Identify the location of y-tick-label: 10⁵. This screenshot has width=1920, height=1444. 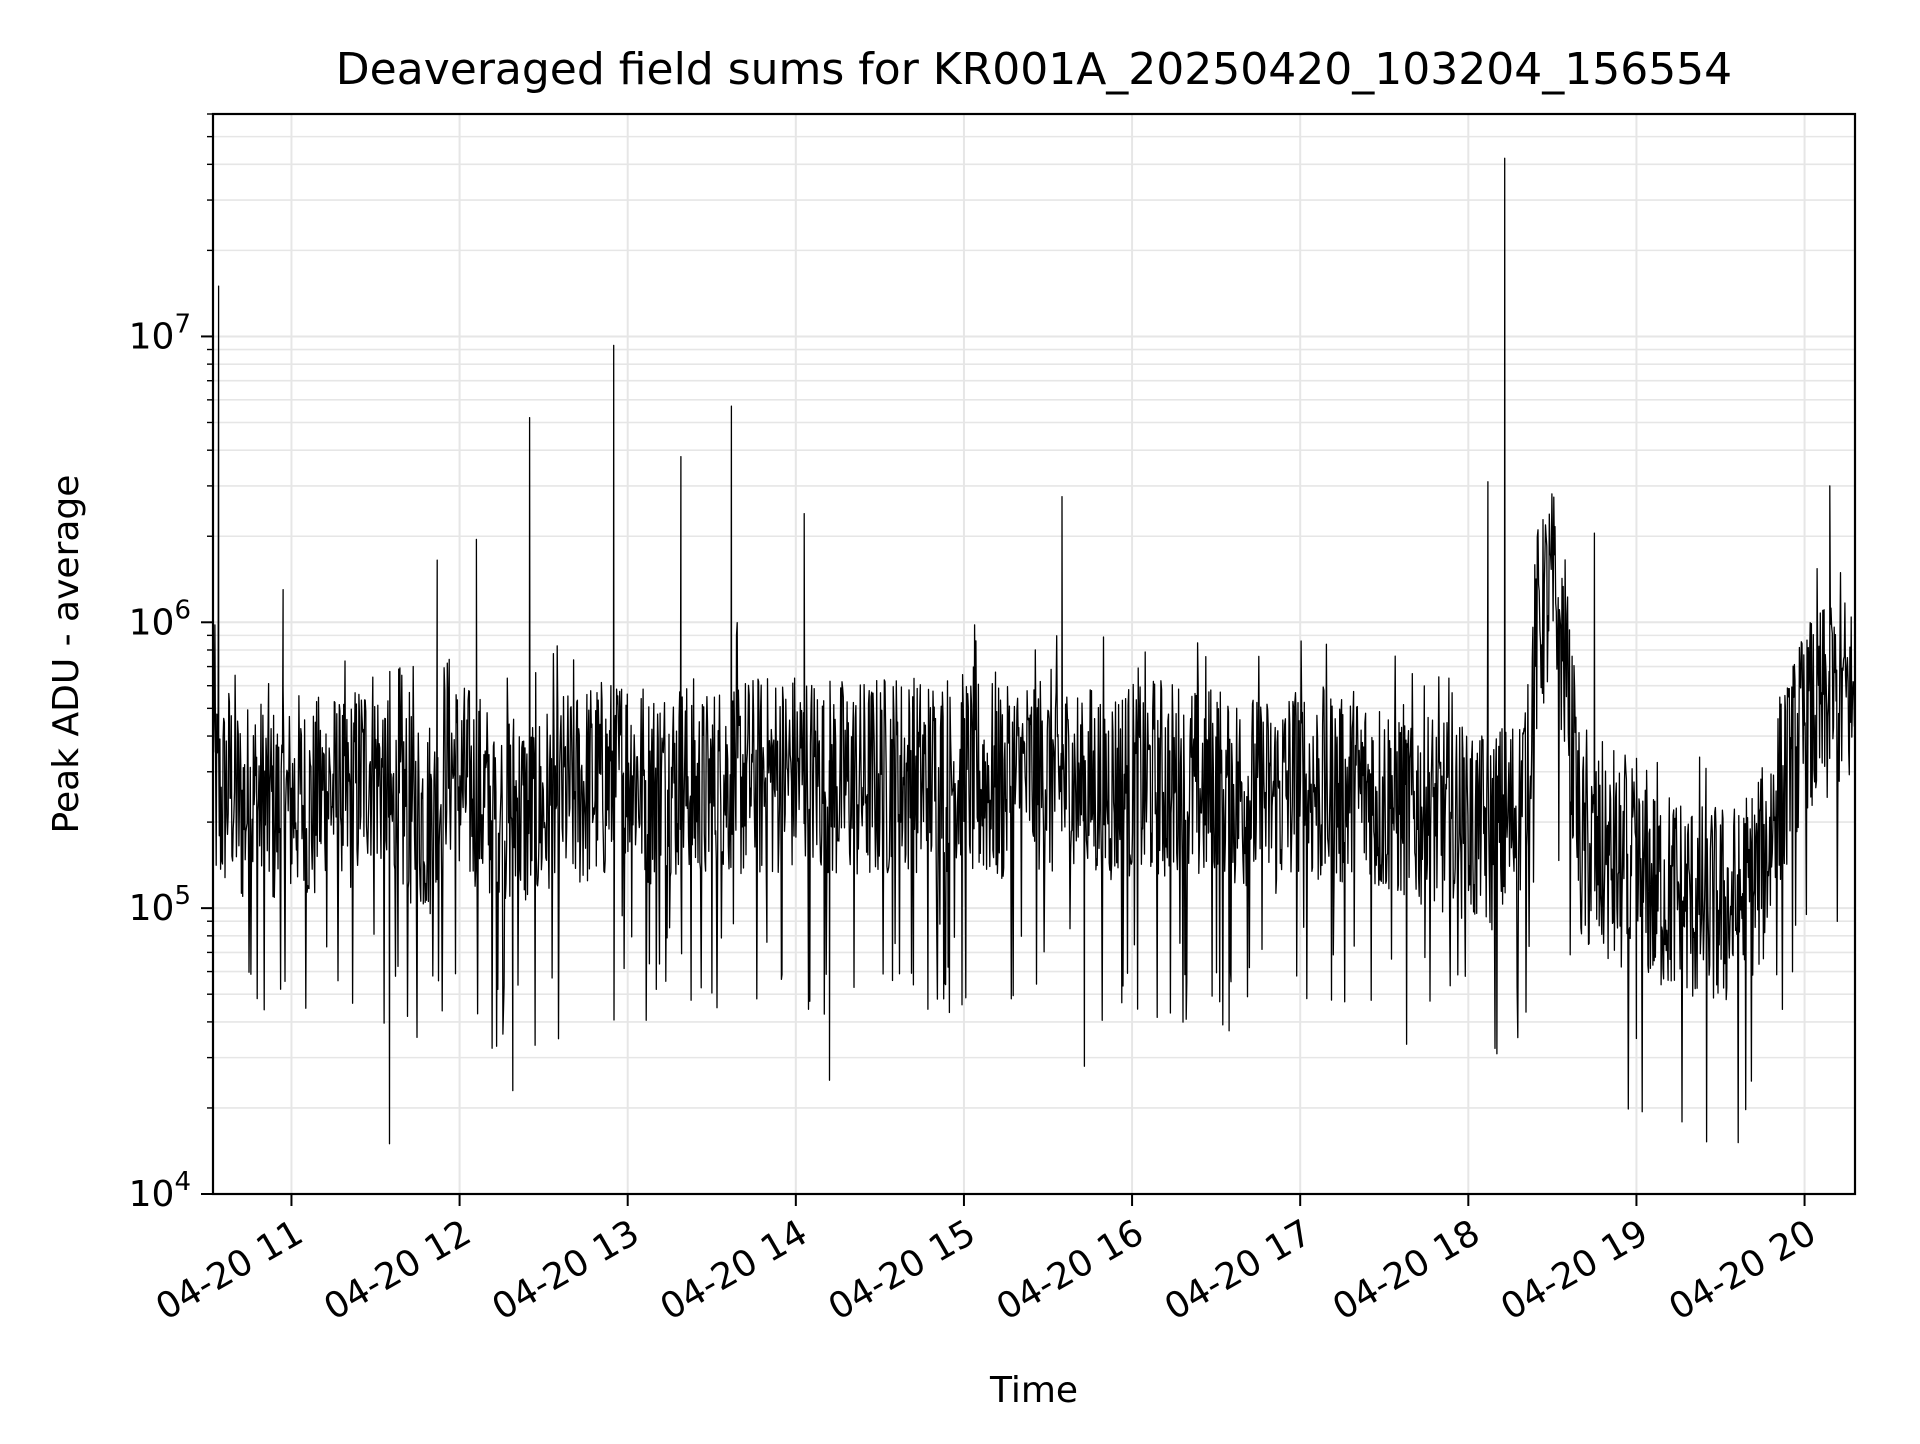
(160, 905).